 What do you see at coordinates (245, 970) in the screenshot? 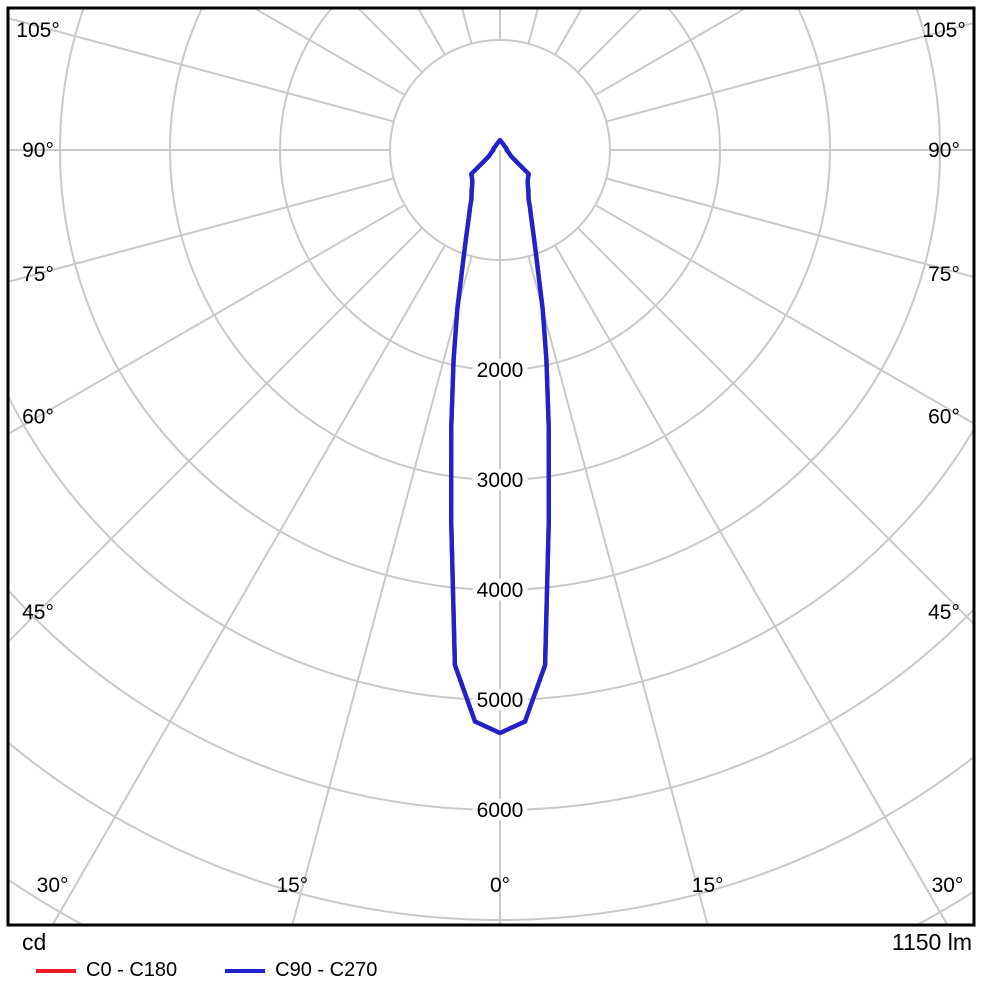
I see `legend-swatch-c90-c270` at bounding box center [245, 970].